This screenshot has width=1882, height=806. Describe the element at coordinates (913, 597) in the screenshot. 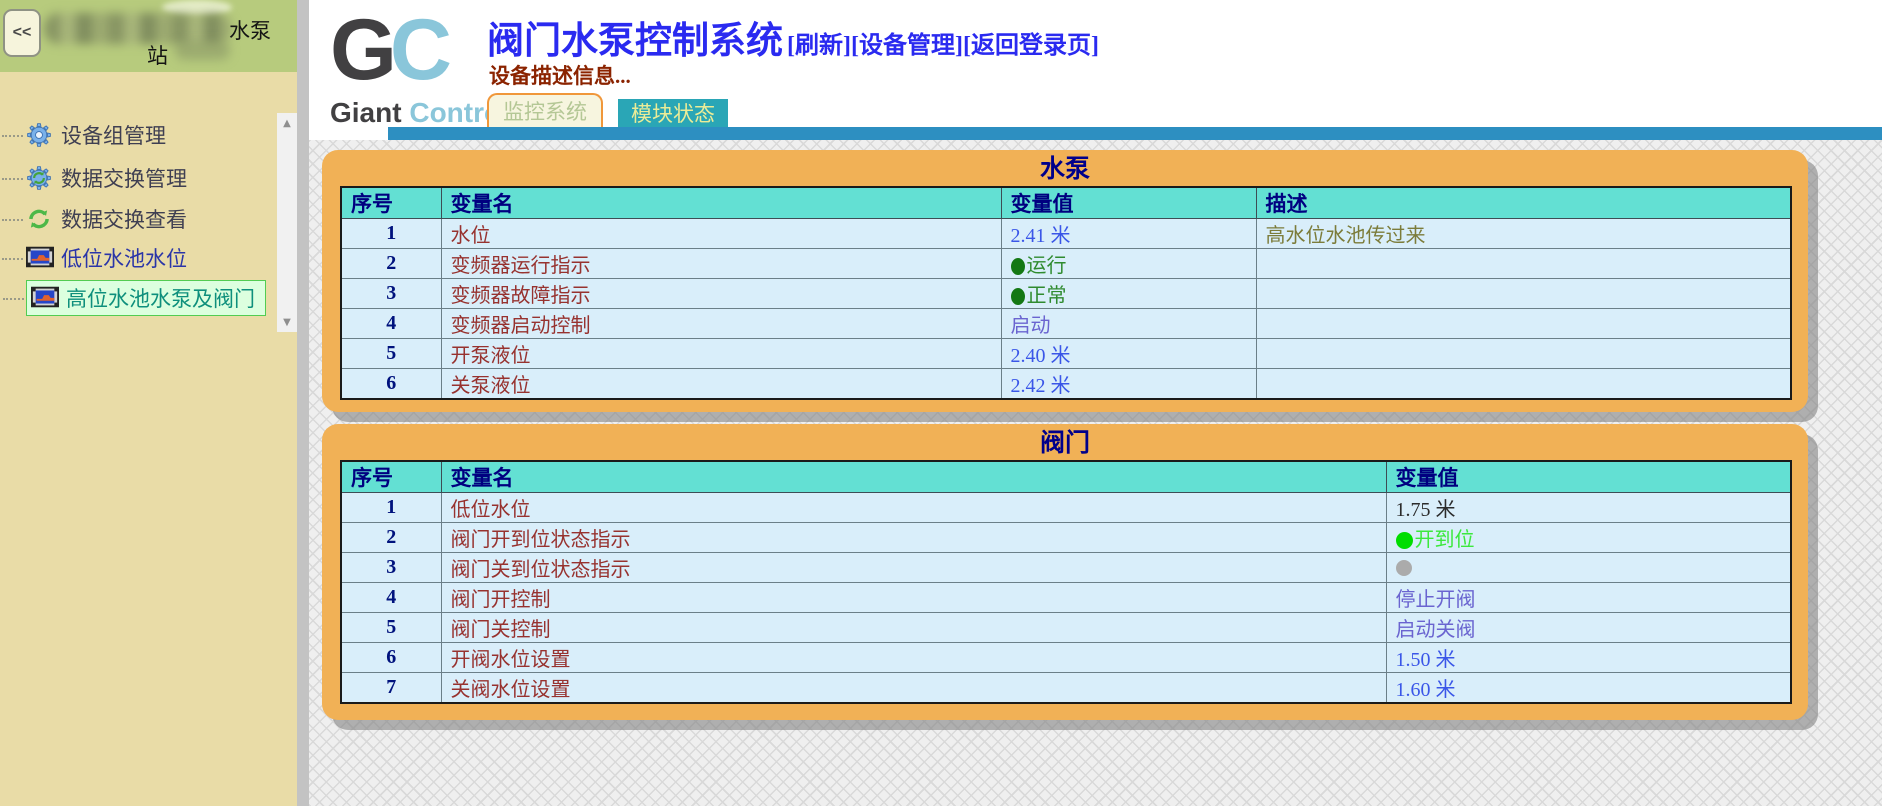

I see `variable-name-cell: 阀门开控制` at that location.